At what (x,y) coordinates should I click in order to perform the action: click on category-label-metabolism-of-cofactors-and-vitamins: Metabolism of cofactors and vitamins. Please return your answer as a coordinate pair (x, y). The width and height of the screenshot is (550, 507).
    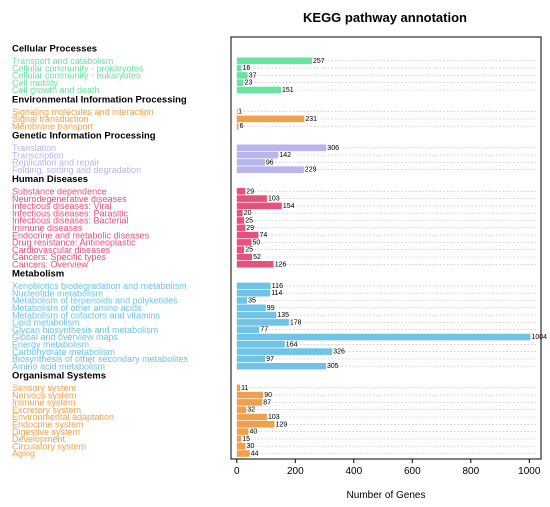
    Looking at the image, I should click on (86, 315).